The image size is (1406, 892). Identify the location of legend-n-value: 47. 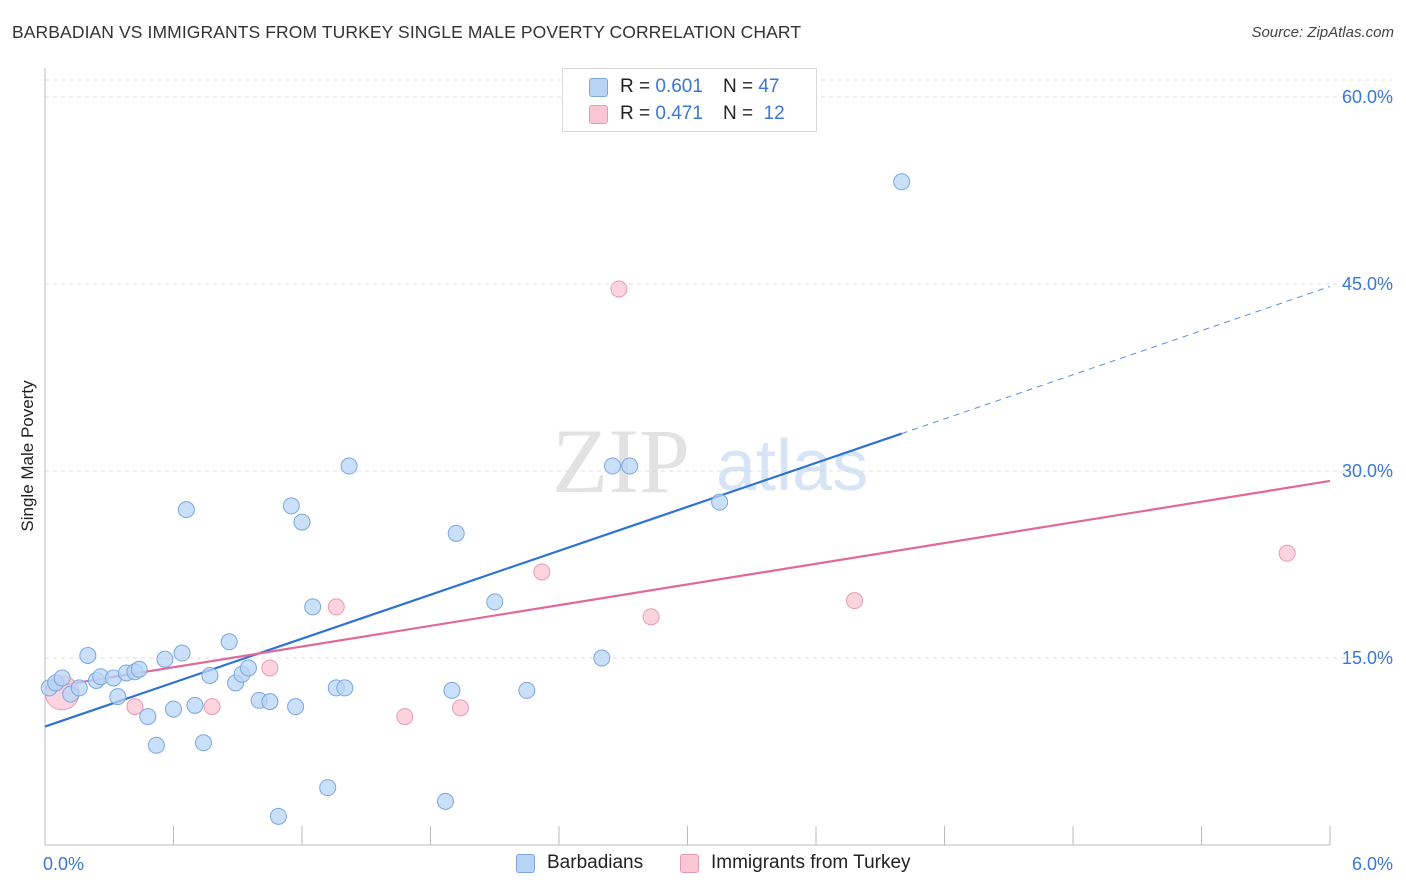
(769, 86).